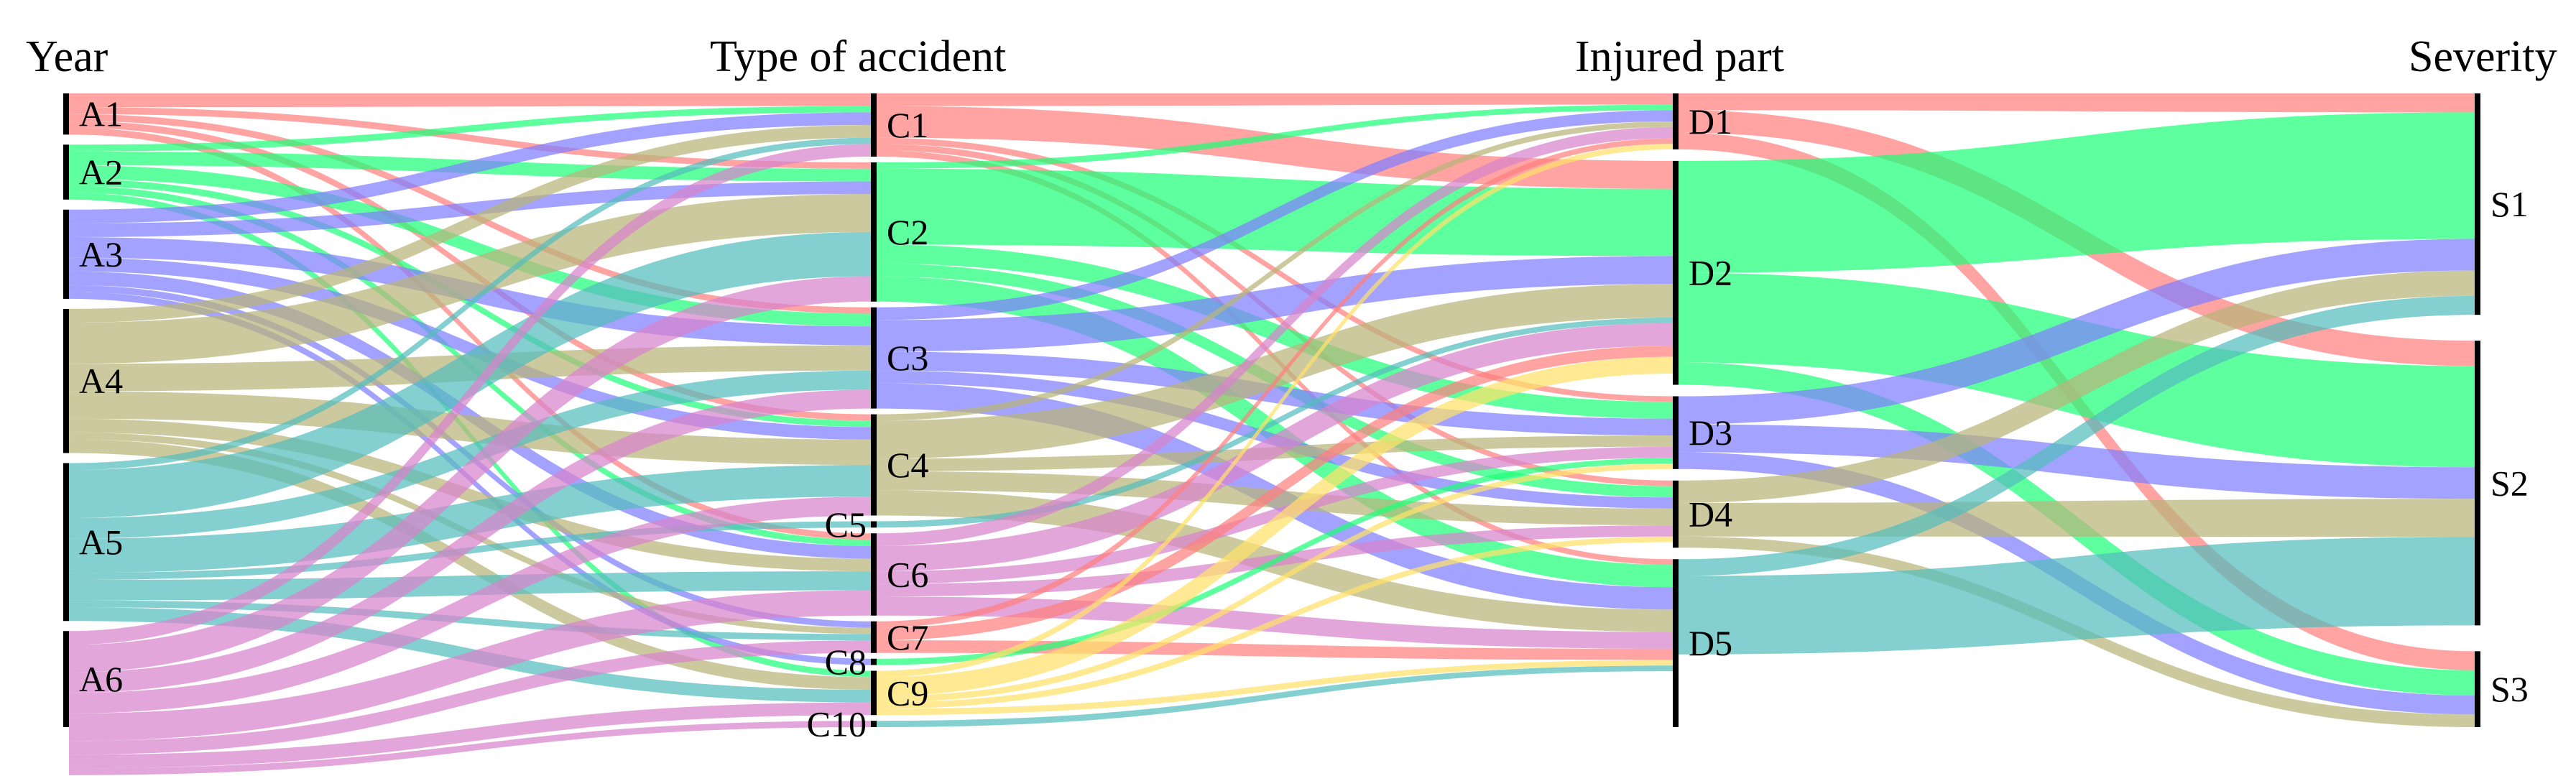 The image size is (2576, 776). Describe the element at coordinates (1275, 304) in the screenshot. I see `flow-C3-D2` at that location.